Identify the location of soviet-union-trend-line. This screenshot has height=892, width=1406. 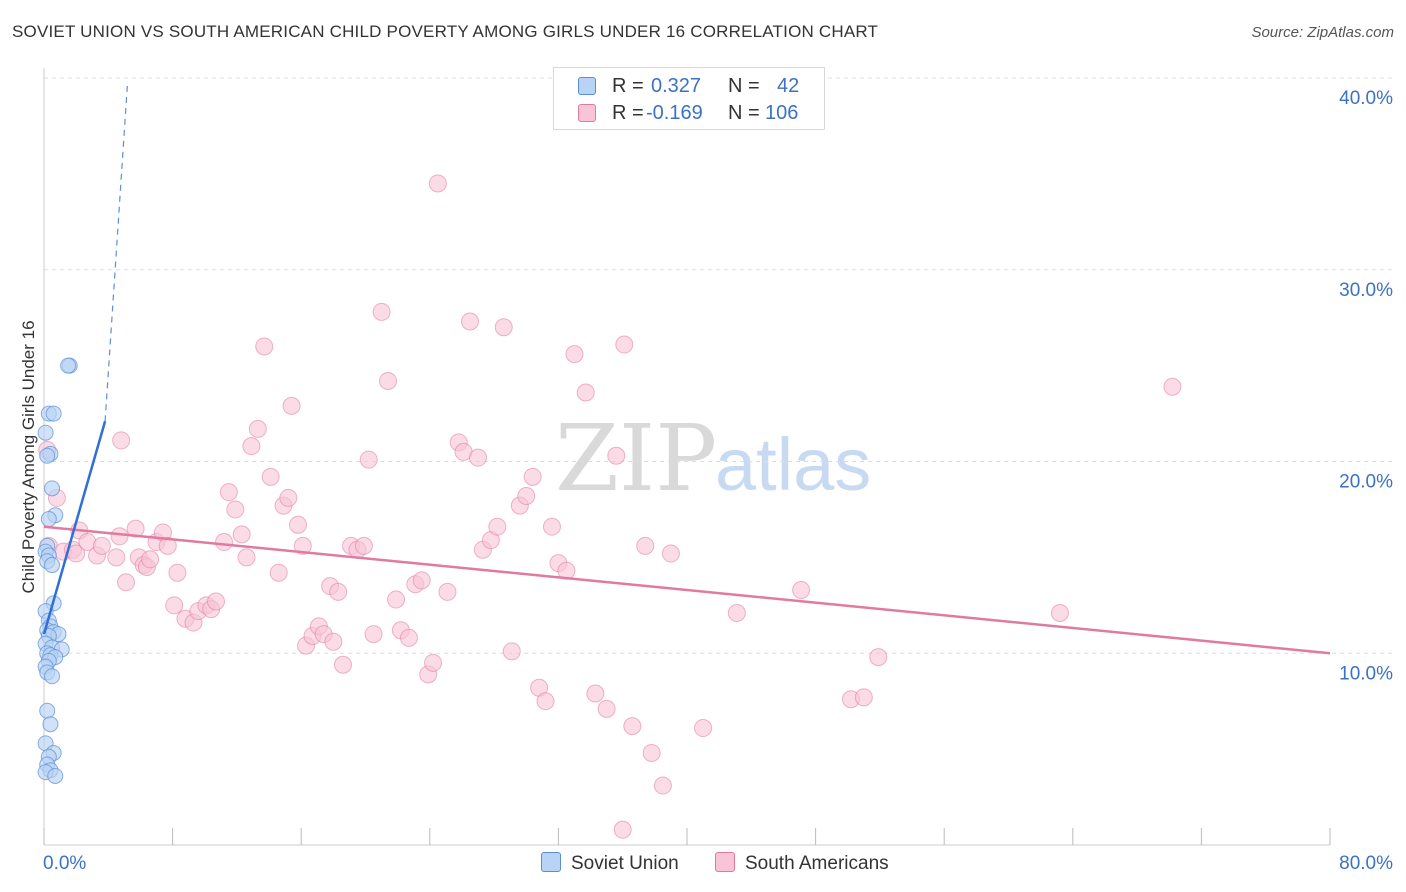
(74, 527).